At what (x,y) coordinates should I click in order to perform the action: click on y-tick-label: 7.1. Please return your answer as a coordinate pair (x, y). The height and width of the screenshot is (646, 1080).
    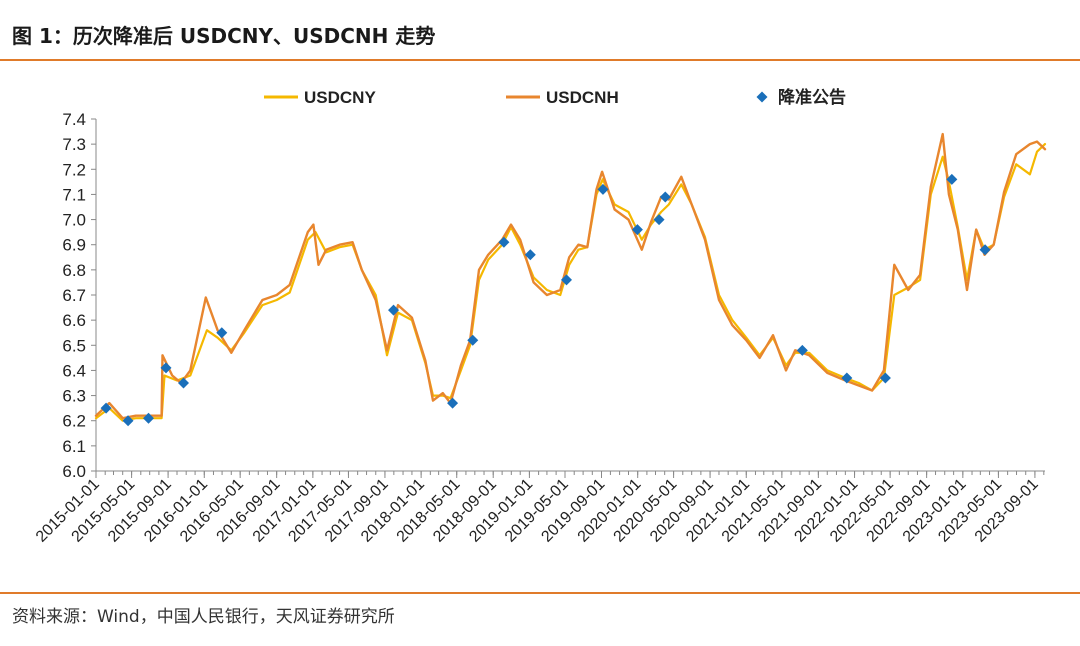
    Looking at the image, I should click on (74, 194).